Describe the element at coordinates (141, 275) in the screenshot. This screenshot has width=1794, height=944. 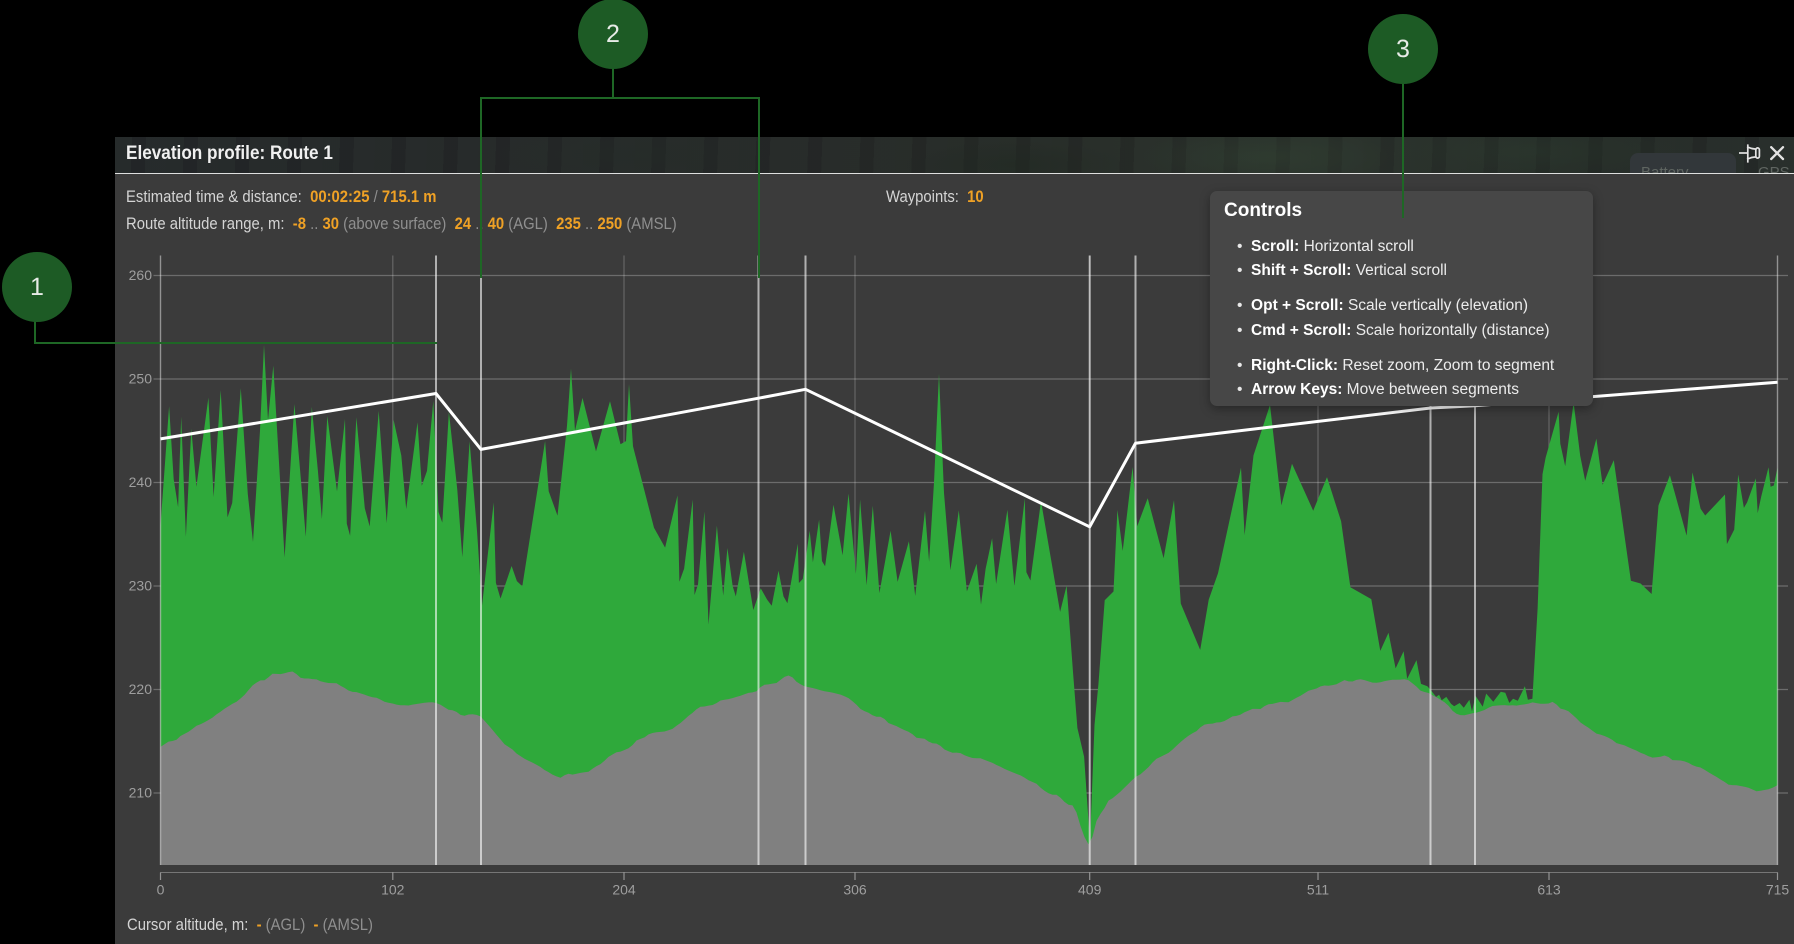
I see `svg-text: 260` at that location.